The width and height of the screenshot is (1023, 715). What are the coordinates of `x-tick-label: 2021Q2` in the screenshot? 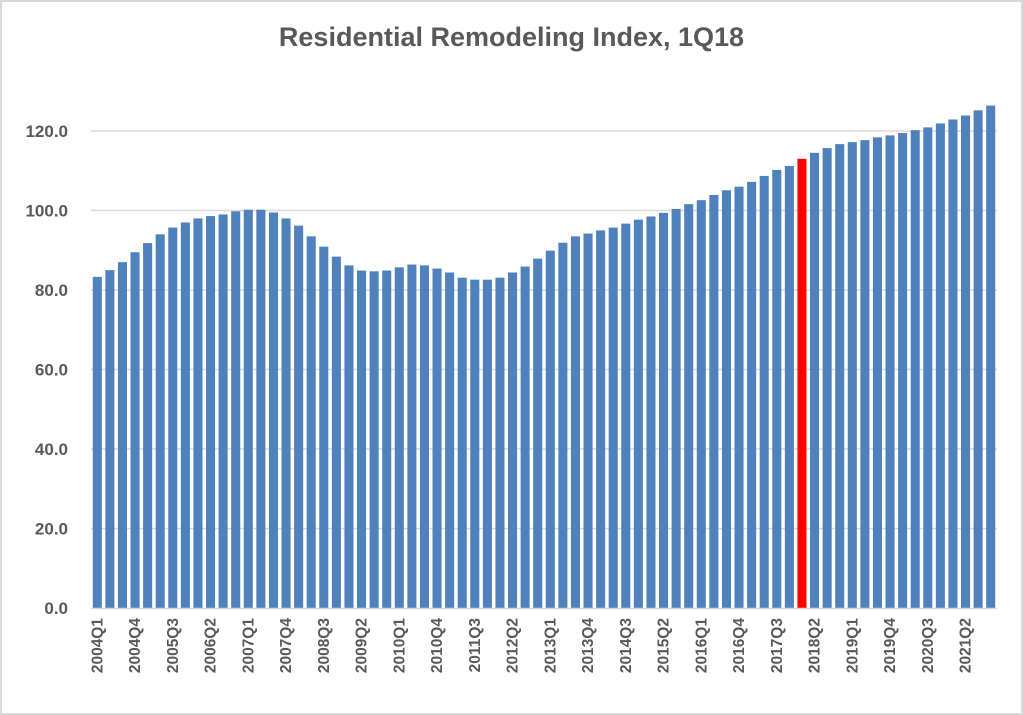 It's located at (966, 645).